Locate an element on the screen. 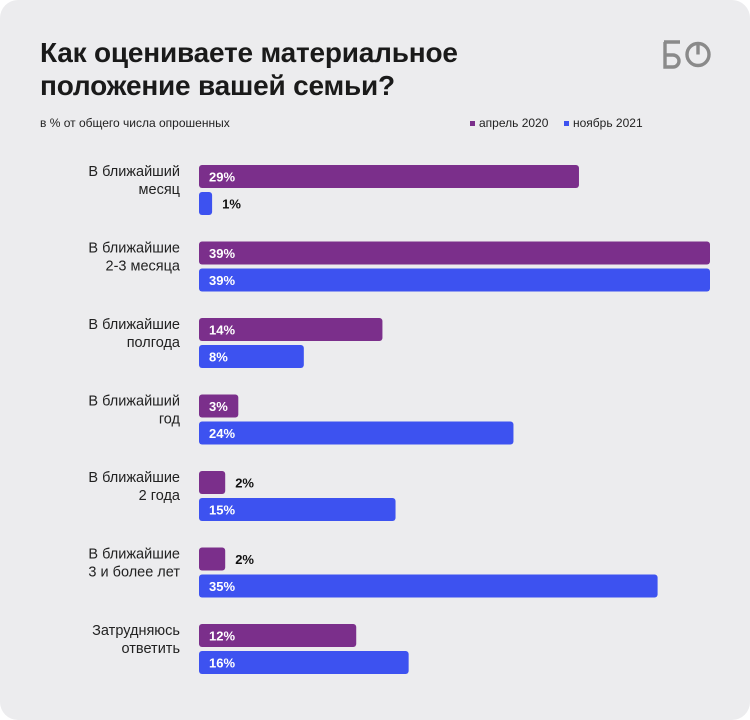 The height and width of the screenshot is (720, 750). legend-swatch-april-2020 is located at coordinates (472, 123).